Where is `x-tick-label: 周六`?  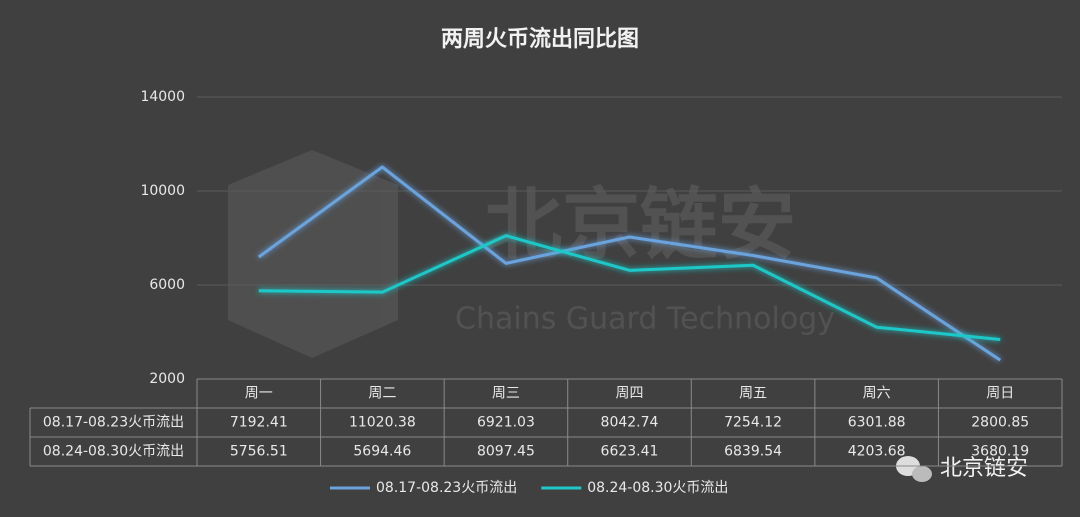 x-tick-label: 周六 is located at coordinates (877, 394).